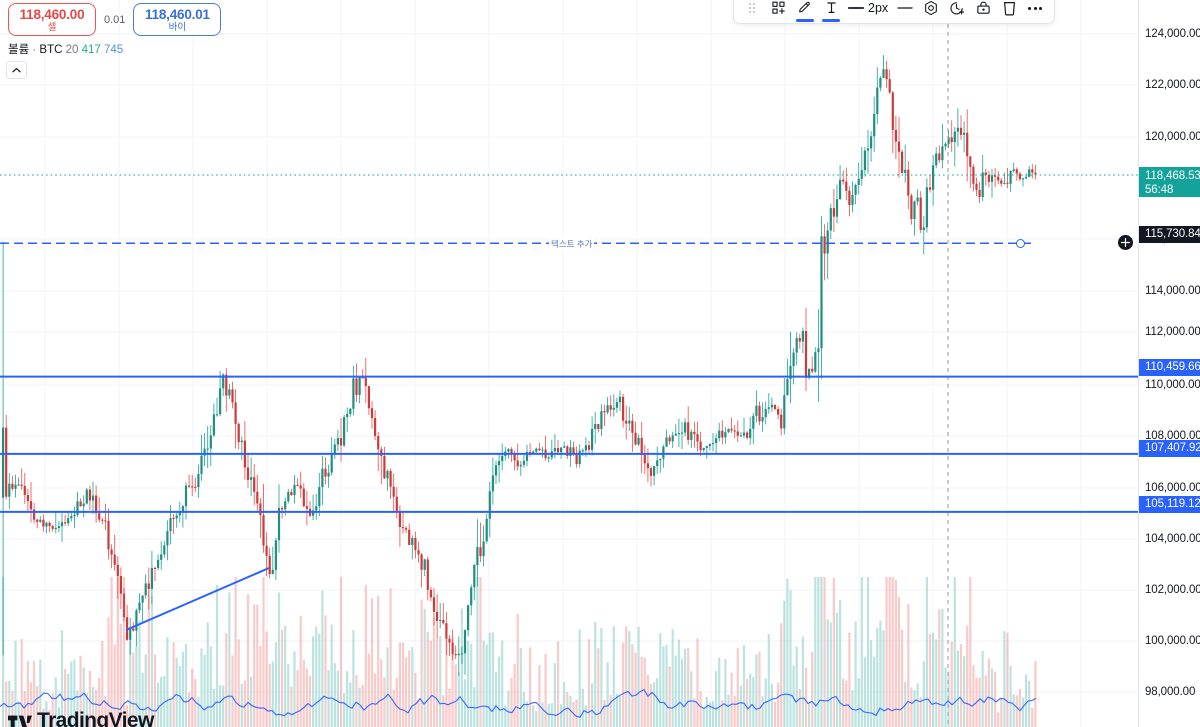 The width and height of the screenshot is (1200, 727). I want to click on level-badge-107407: 107,407.92, so click(1169, 448).